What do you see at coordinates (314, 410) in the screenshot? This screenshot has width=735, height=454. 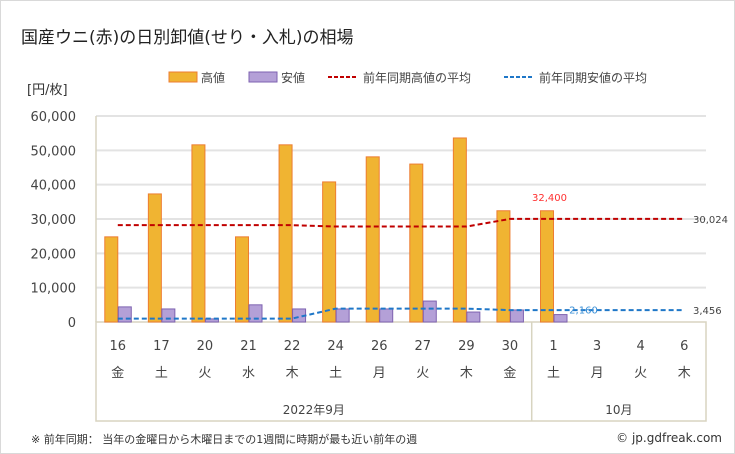 I see `month-label: 2022年9月` at bounding box center [314, 410].